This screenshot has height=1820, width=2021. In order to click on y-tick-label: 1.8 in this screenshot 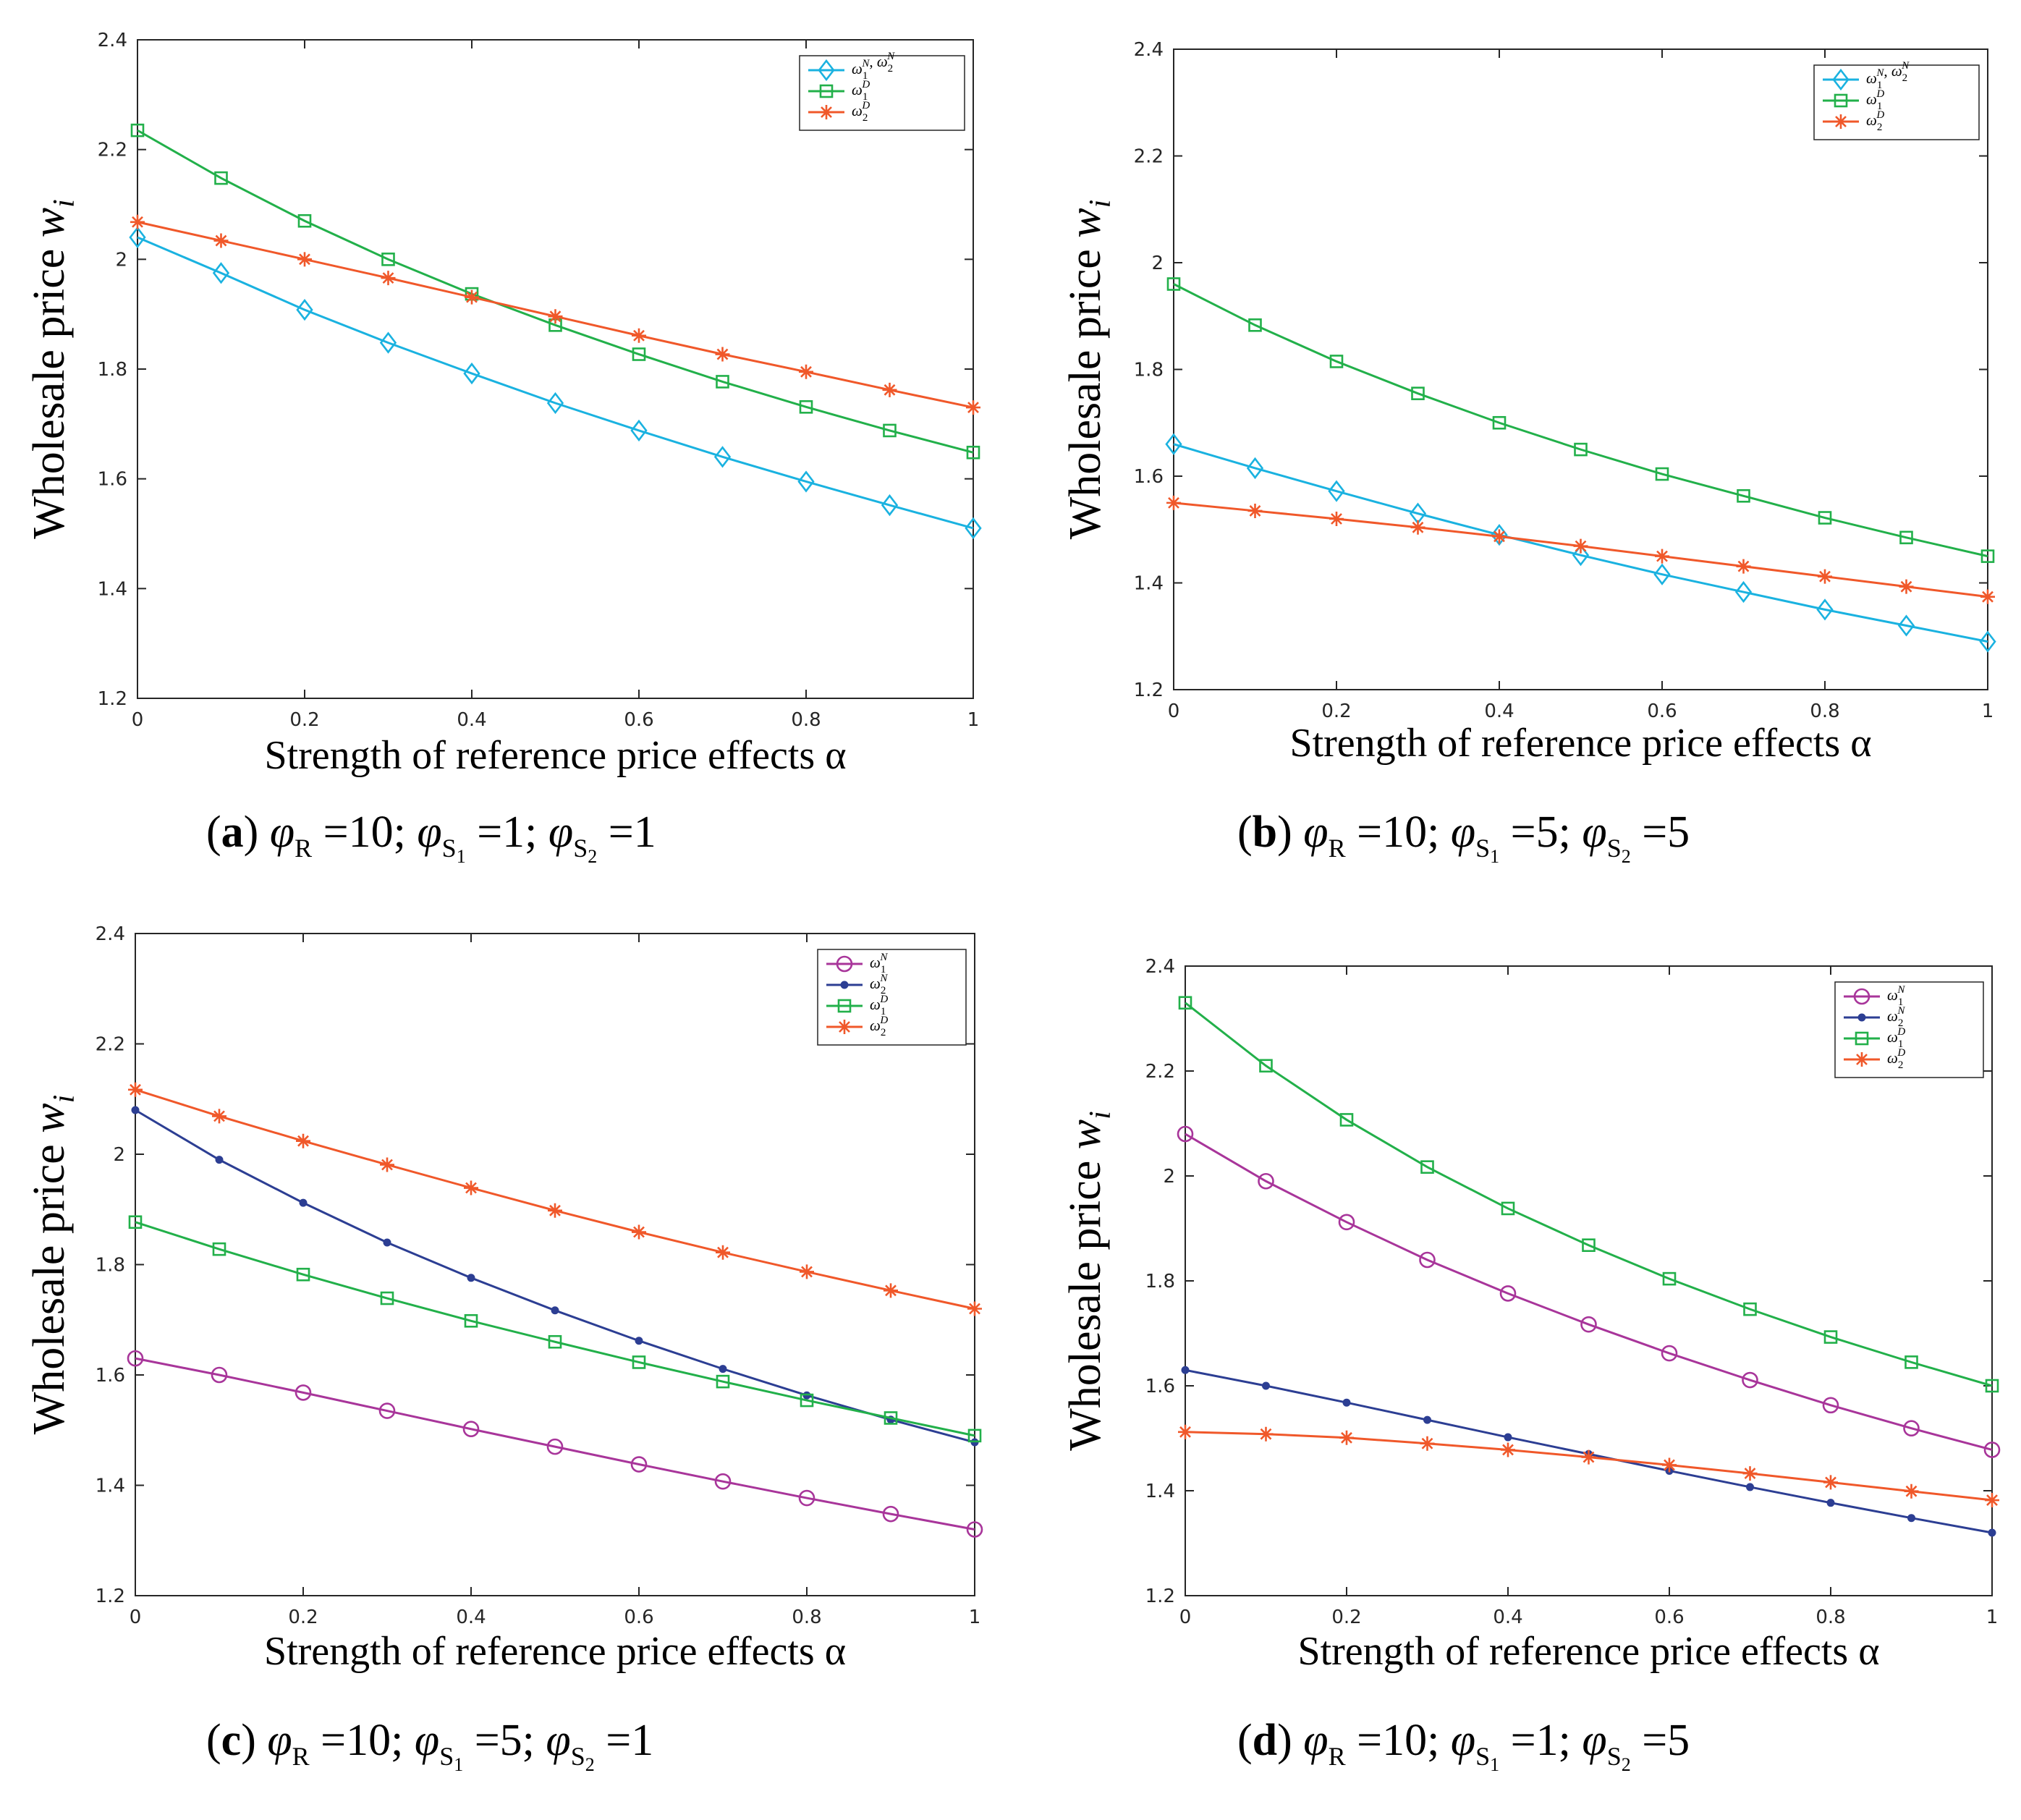, I will do `click(112, 370)`.